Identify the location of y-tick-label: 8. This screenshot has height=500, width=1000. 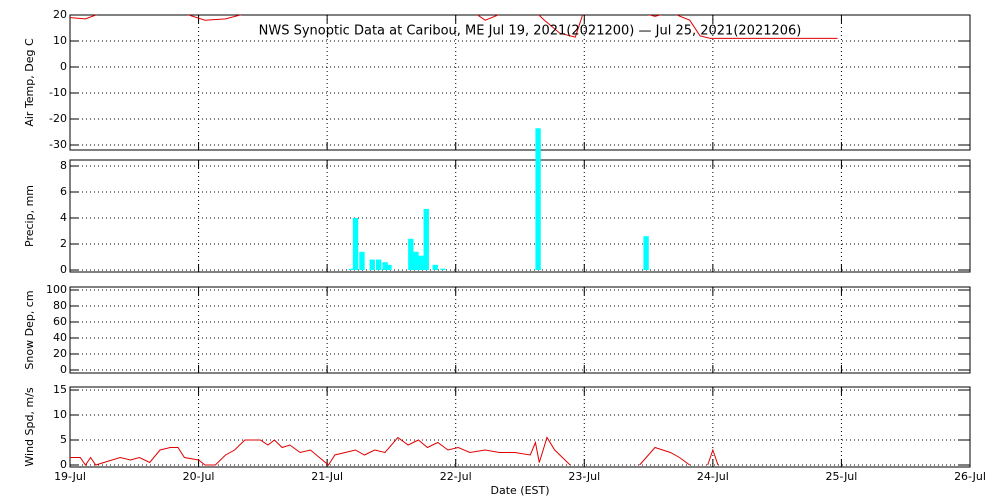
(63, 165).